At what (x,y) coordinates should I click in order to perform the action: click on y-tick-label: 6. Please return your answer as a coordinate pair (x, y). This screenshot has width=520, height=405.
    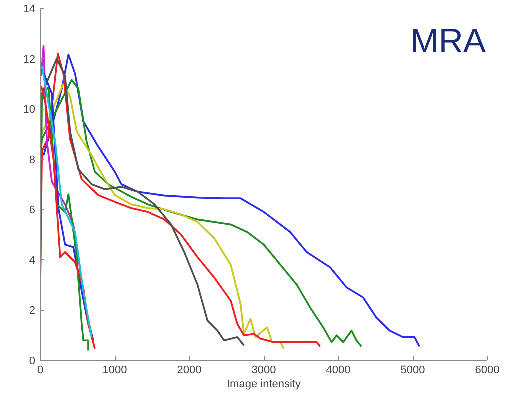
    Looking at the image, I should click on (32, 210).